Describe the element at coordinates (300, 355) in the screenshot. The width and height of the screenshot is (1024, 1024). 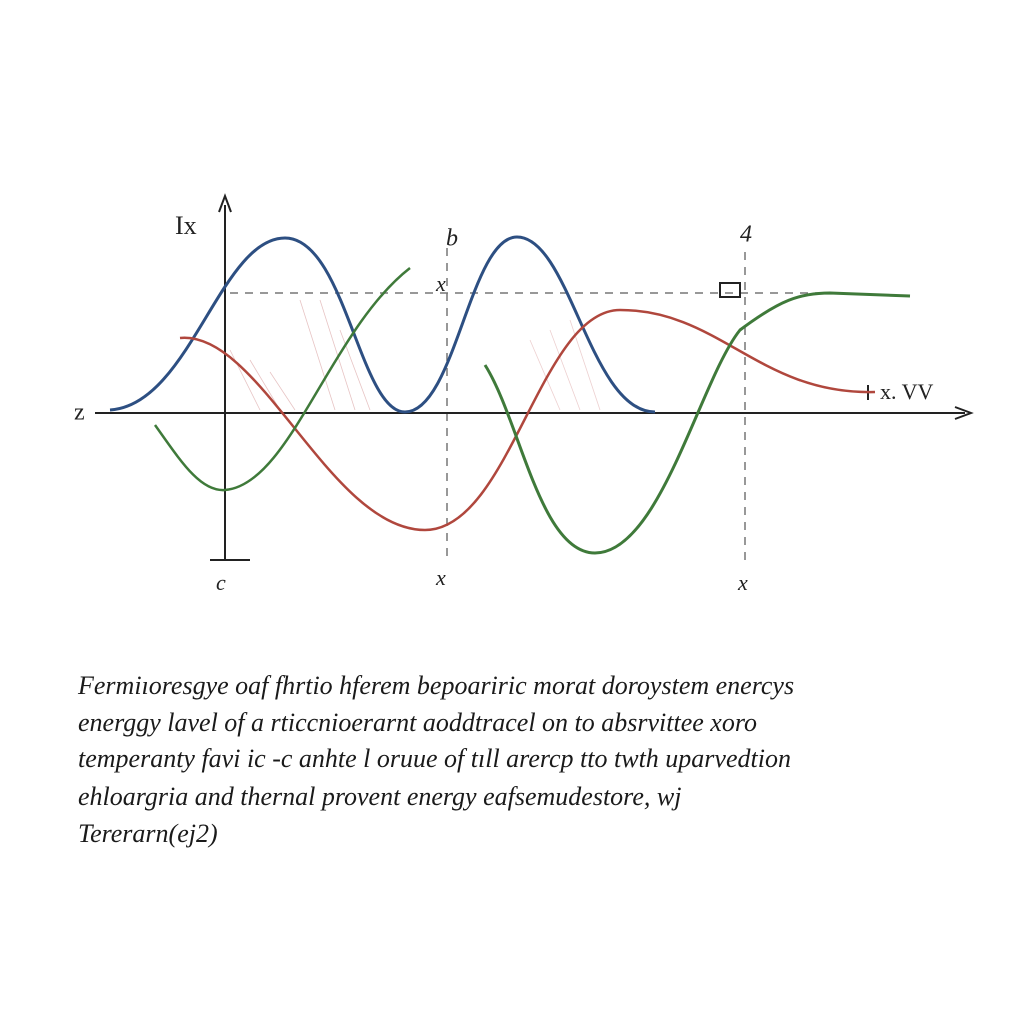
I see `hatch` at that location.